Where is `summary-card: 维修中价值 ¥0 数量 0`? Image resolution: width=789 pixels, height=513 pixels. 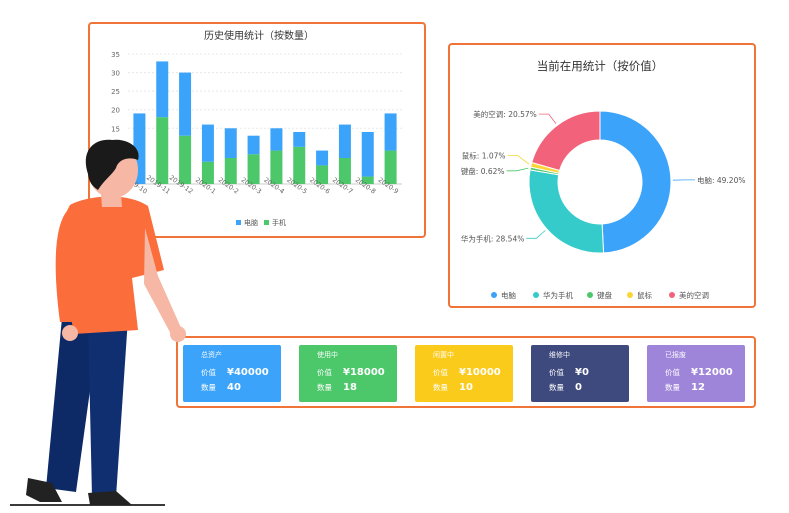 summary-card: 维修中价值 ¥0 数量 0 is located at coordinates (580, 373).